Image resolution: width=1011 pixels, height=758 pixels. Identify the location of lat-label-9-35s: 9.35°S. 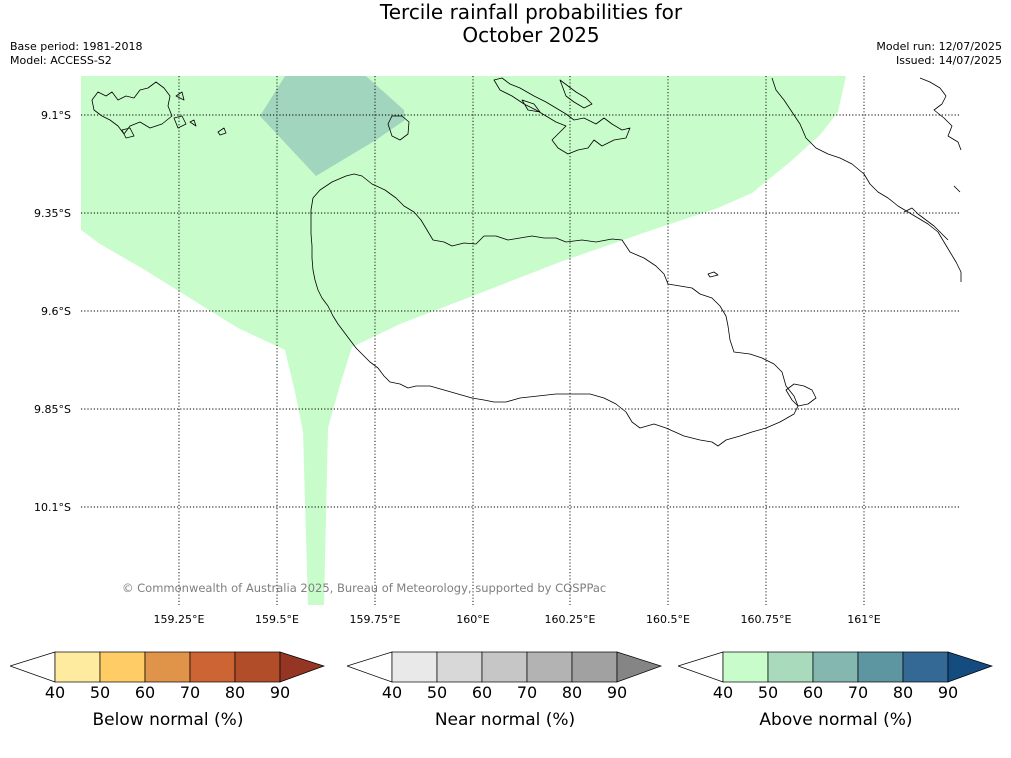
(52, 213).